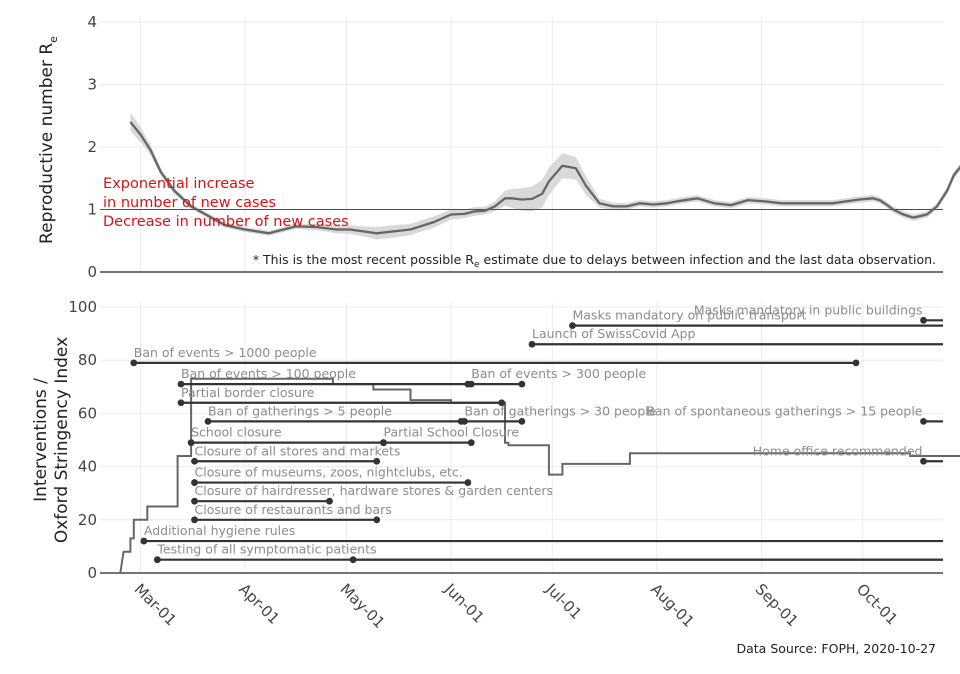 Image resolution: width=960 pixels, height=674 pixels. I want to click on x-tick-label: Sep-01, so click(777, 605).